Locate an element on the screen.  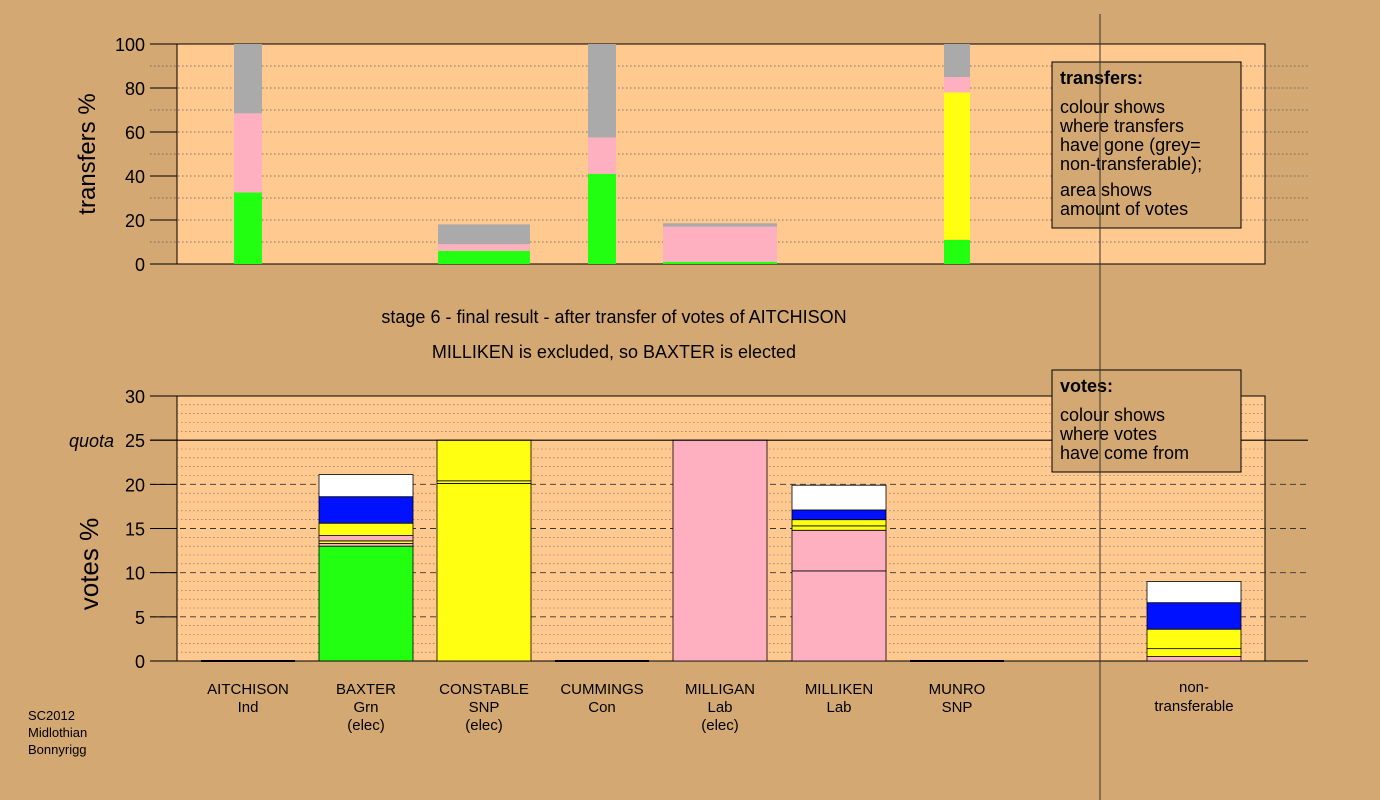
candidate-name: MILLIGAN is located at coordinates (720, 689).